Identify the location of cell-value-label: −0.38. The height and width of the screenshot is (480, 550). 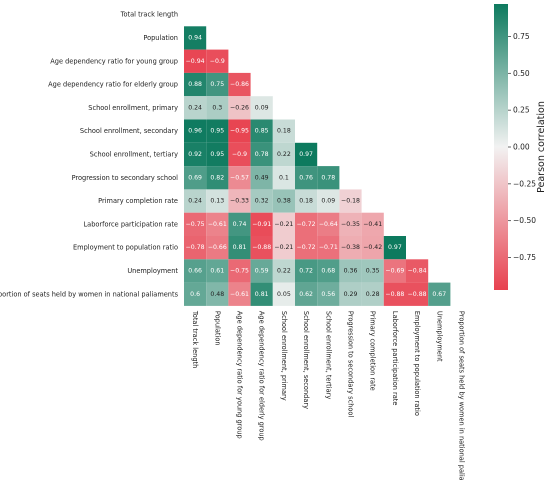
(350, 247).